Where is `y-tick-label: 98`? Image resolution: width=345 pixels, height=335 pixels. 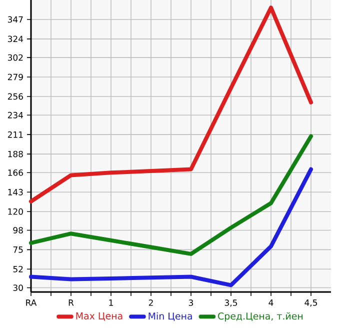
y-tick-label: 98 is located at coordinates (18, 230).